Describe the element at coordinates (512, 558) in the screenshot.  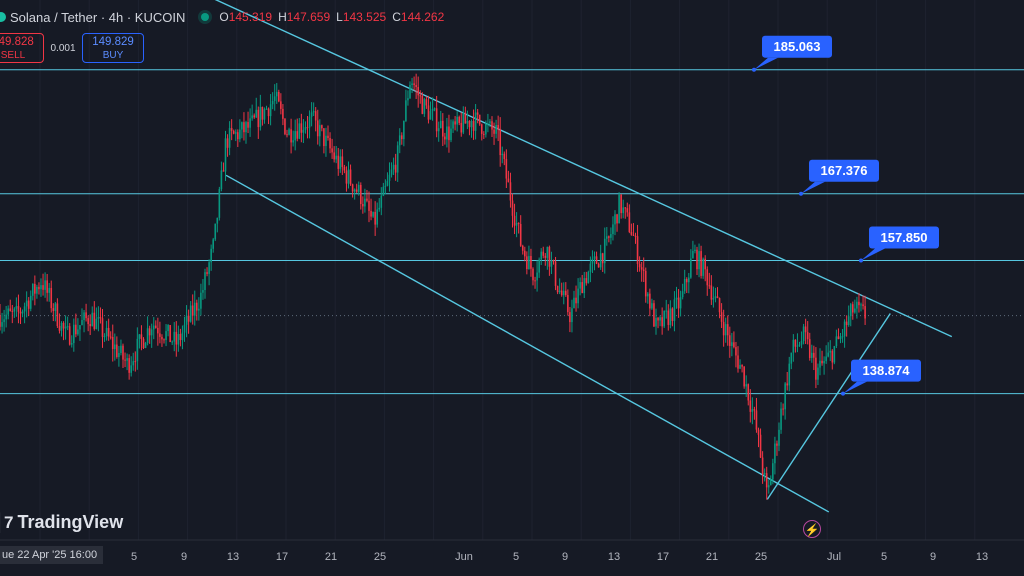
I see `time-axis` at that location.